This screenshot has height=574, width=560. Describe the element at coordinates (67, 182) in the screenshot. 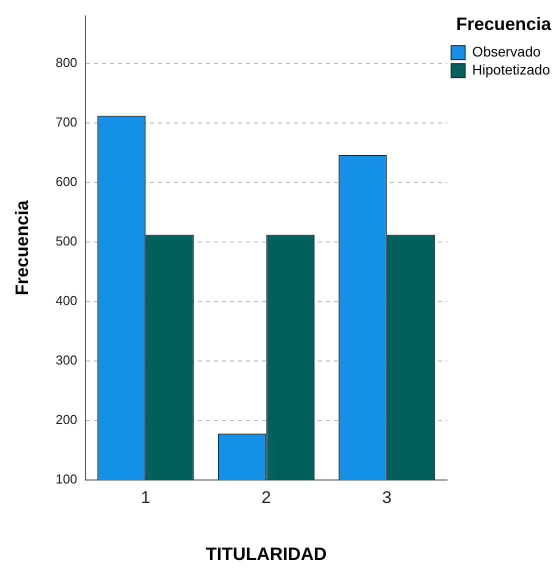

I see `y-tick-label: 600` at that location.